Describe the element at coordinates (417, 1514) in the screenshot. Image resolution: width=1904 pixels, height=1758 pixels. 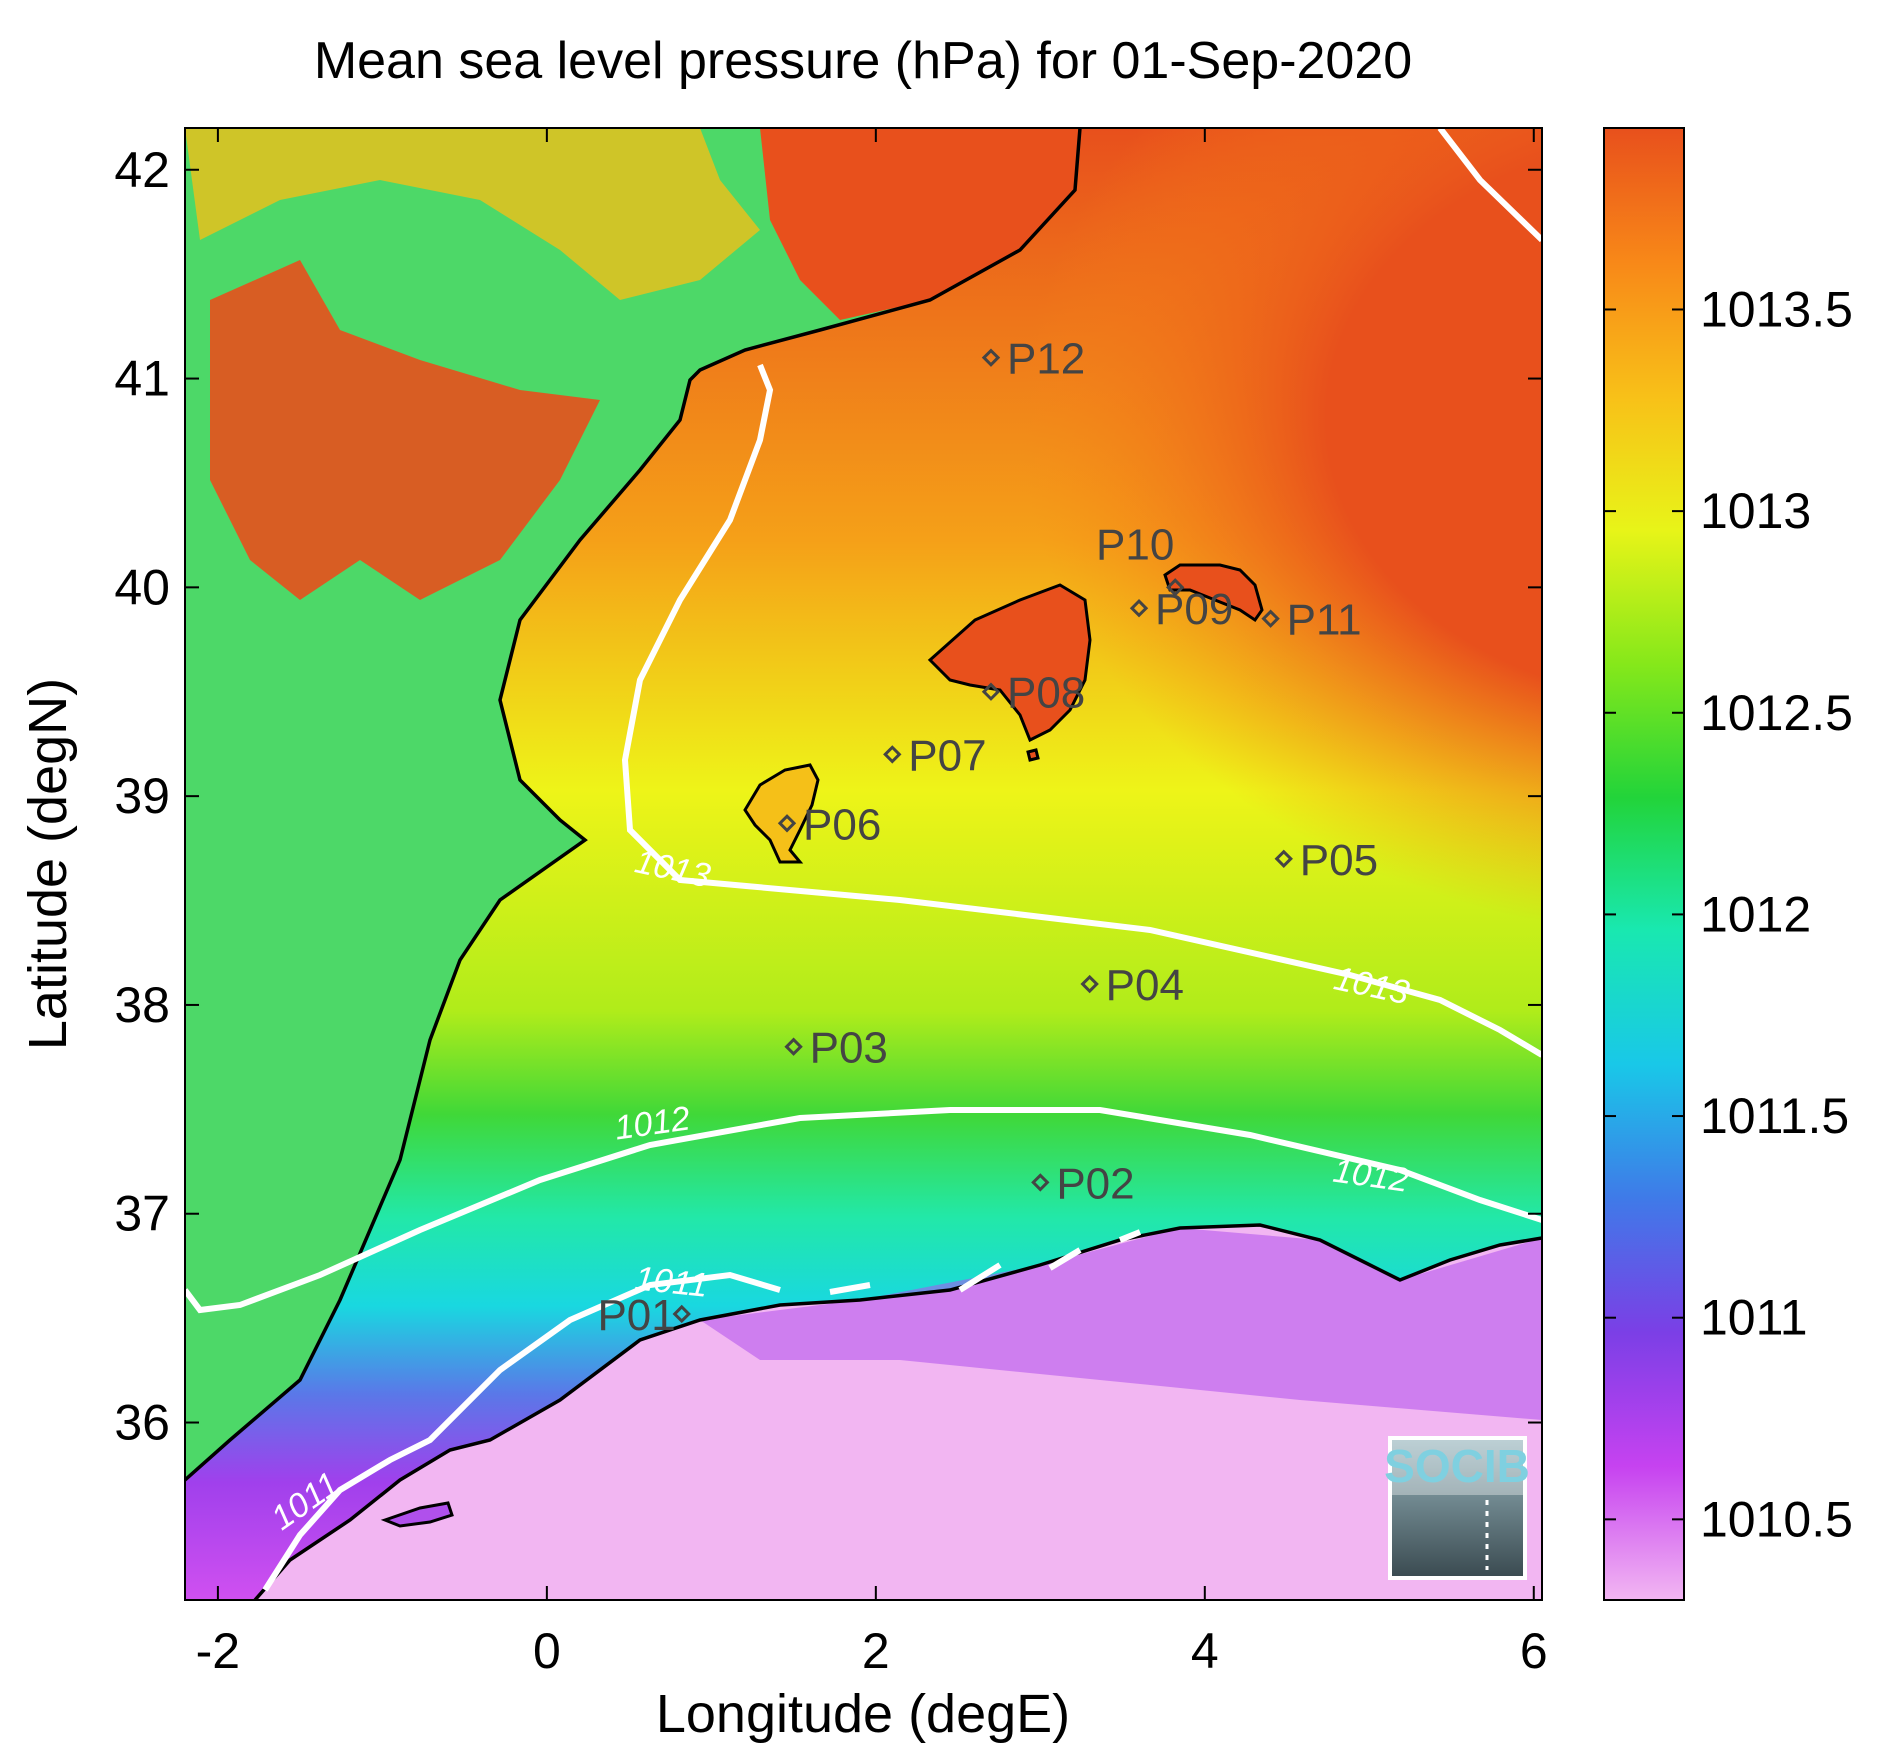
I see `island-alboran-coast` at that location.